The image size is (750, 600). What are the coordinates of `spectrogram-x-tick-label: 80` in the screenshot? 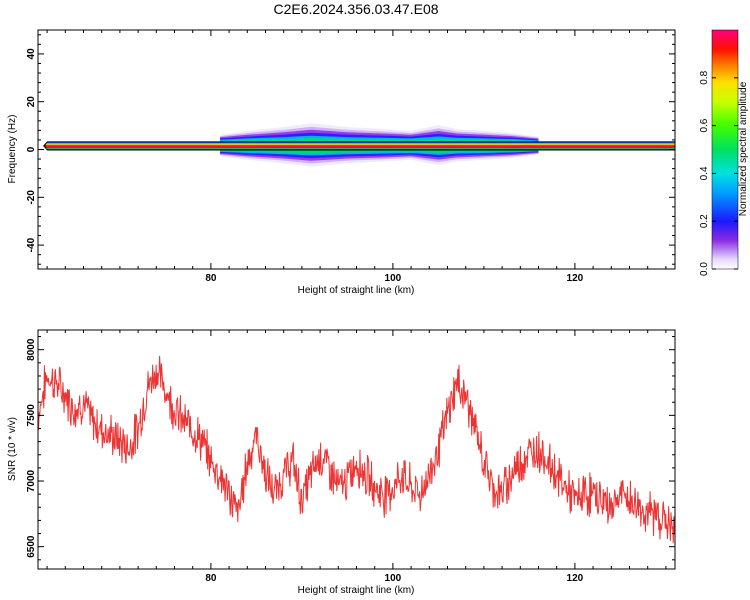 It's located at (211, 278).